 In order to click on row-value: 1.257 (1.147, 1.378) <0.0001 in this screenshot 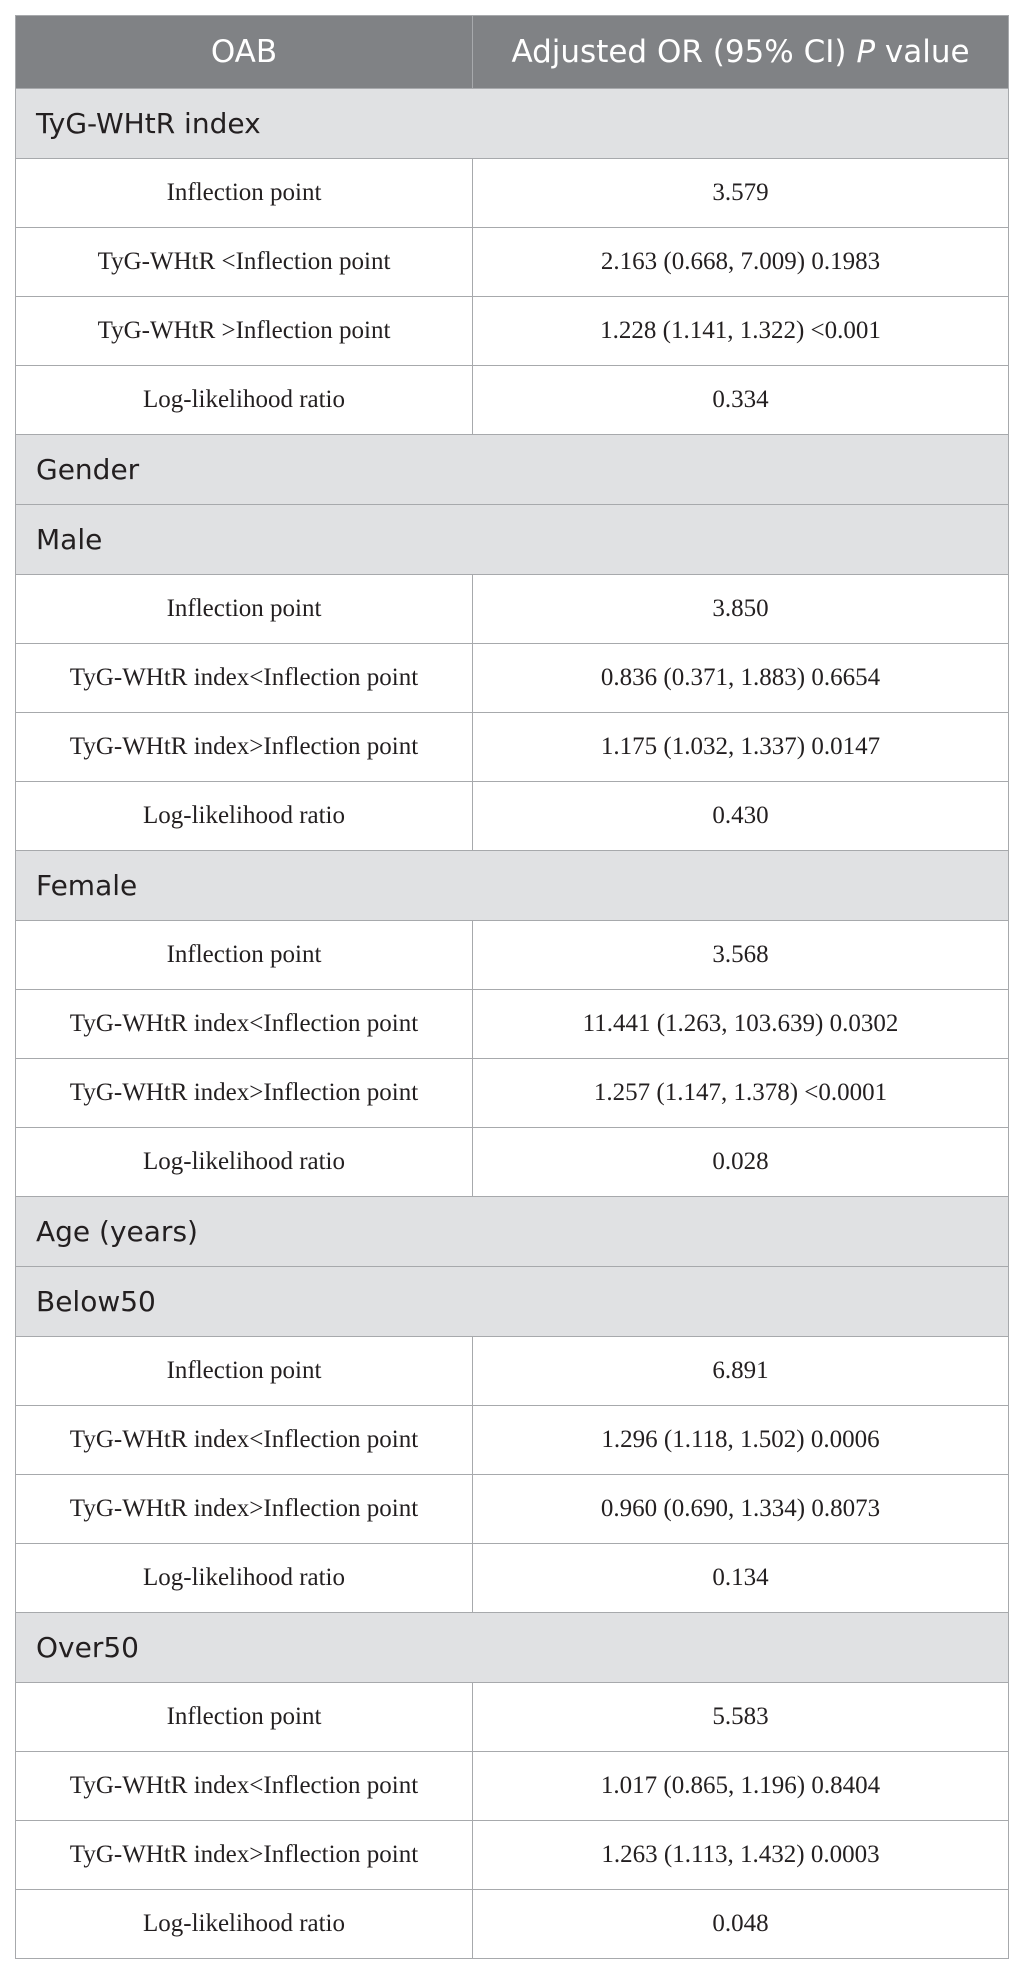, I will do `click(740, 1093)`.